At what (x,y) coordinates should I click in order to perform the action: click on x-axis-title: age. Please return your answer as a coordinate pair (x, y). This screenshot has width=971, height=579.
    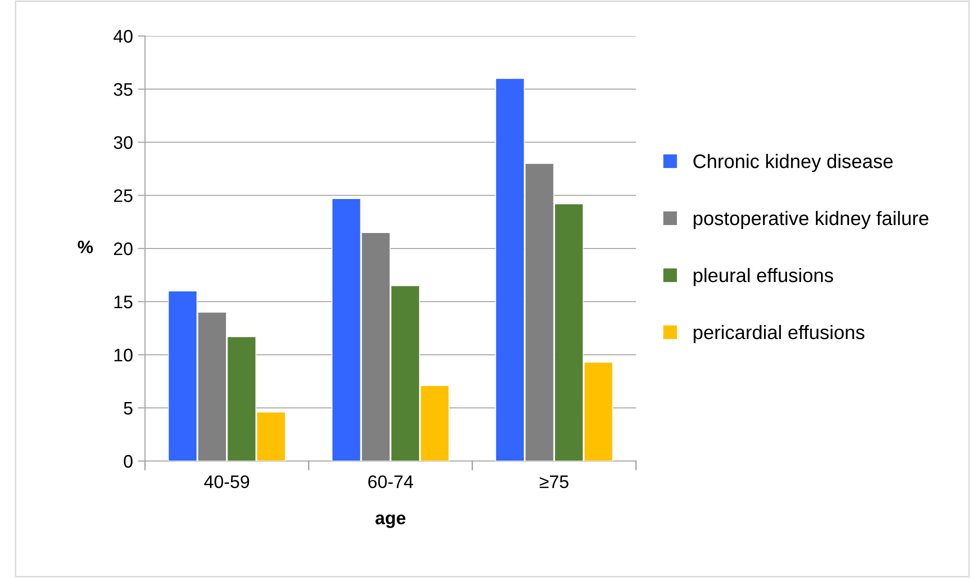
    Looking at the image, I should click on (390, 521).